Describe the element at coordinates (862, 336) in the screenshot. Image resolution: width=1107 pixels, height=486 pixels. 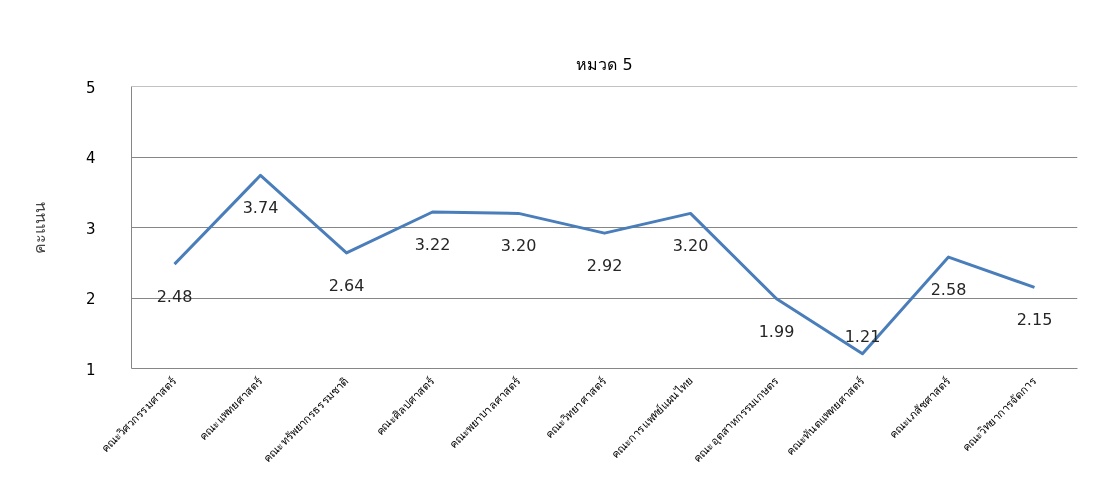
I see `data-label: 1.21` at that location.